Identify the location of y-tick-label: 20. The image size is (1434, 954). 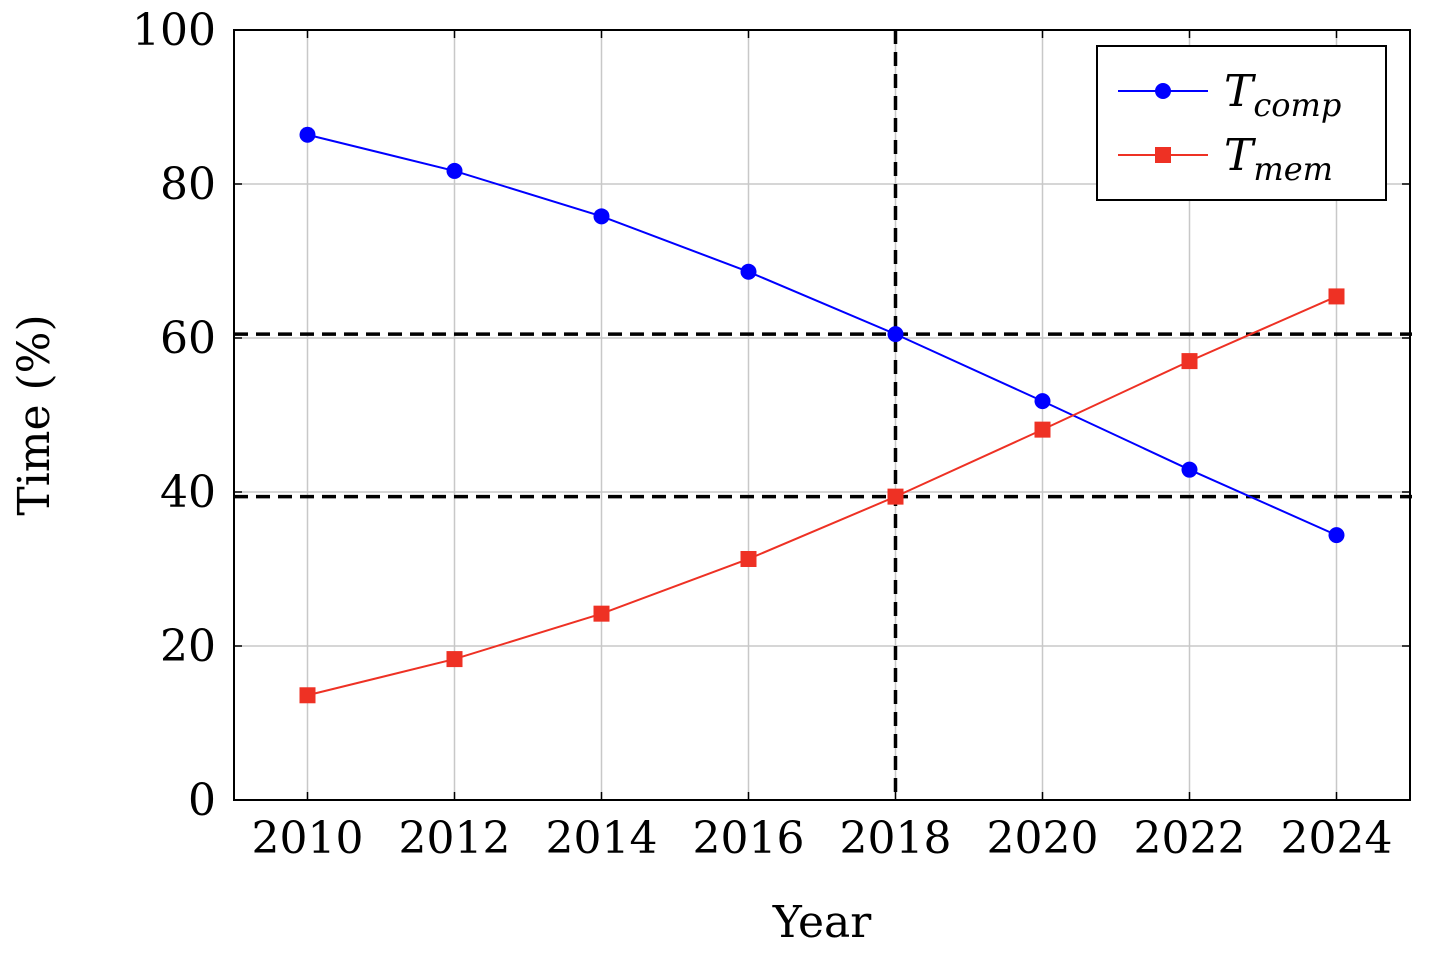
(188, 646).